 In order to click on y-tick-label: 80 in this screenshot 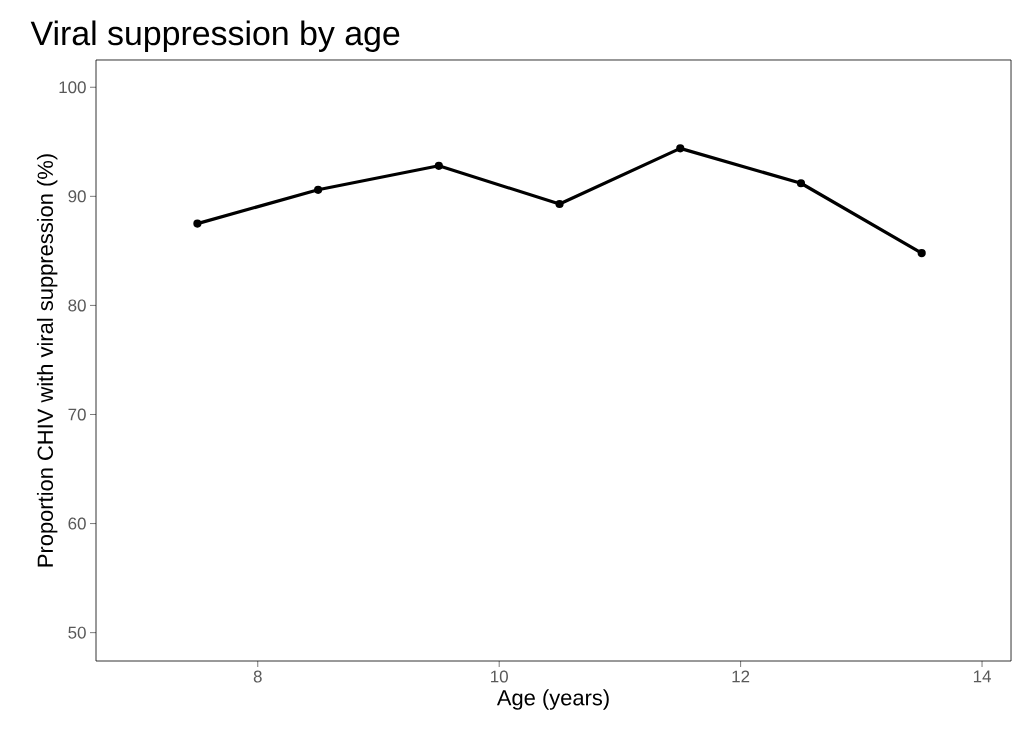, I will do `click(77, 305)`.